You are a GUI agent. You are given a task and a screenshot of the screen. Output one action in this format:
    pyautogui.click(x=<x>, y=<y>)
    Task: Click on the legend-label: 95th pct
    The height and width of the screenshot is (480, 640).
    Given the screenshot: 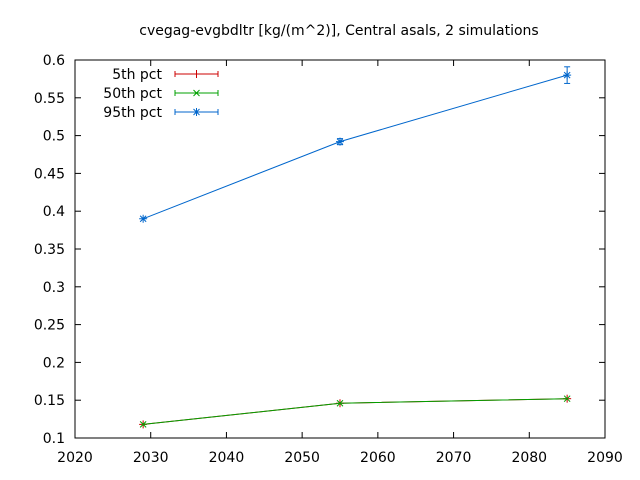 What is the action you would take?
    pyautogui.click(x=132, y=113)
    